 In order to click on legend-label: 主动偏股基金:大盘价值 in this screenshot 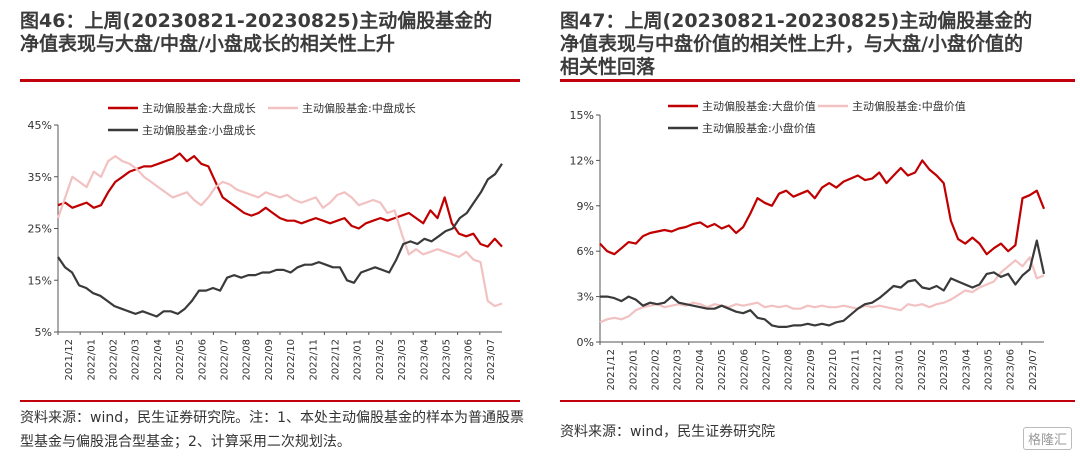, I will do `click(759, 106)`.